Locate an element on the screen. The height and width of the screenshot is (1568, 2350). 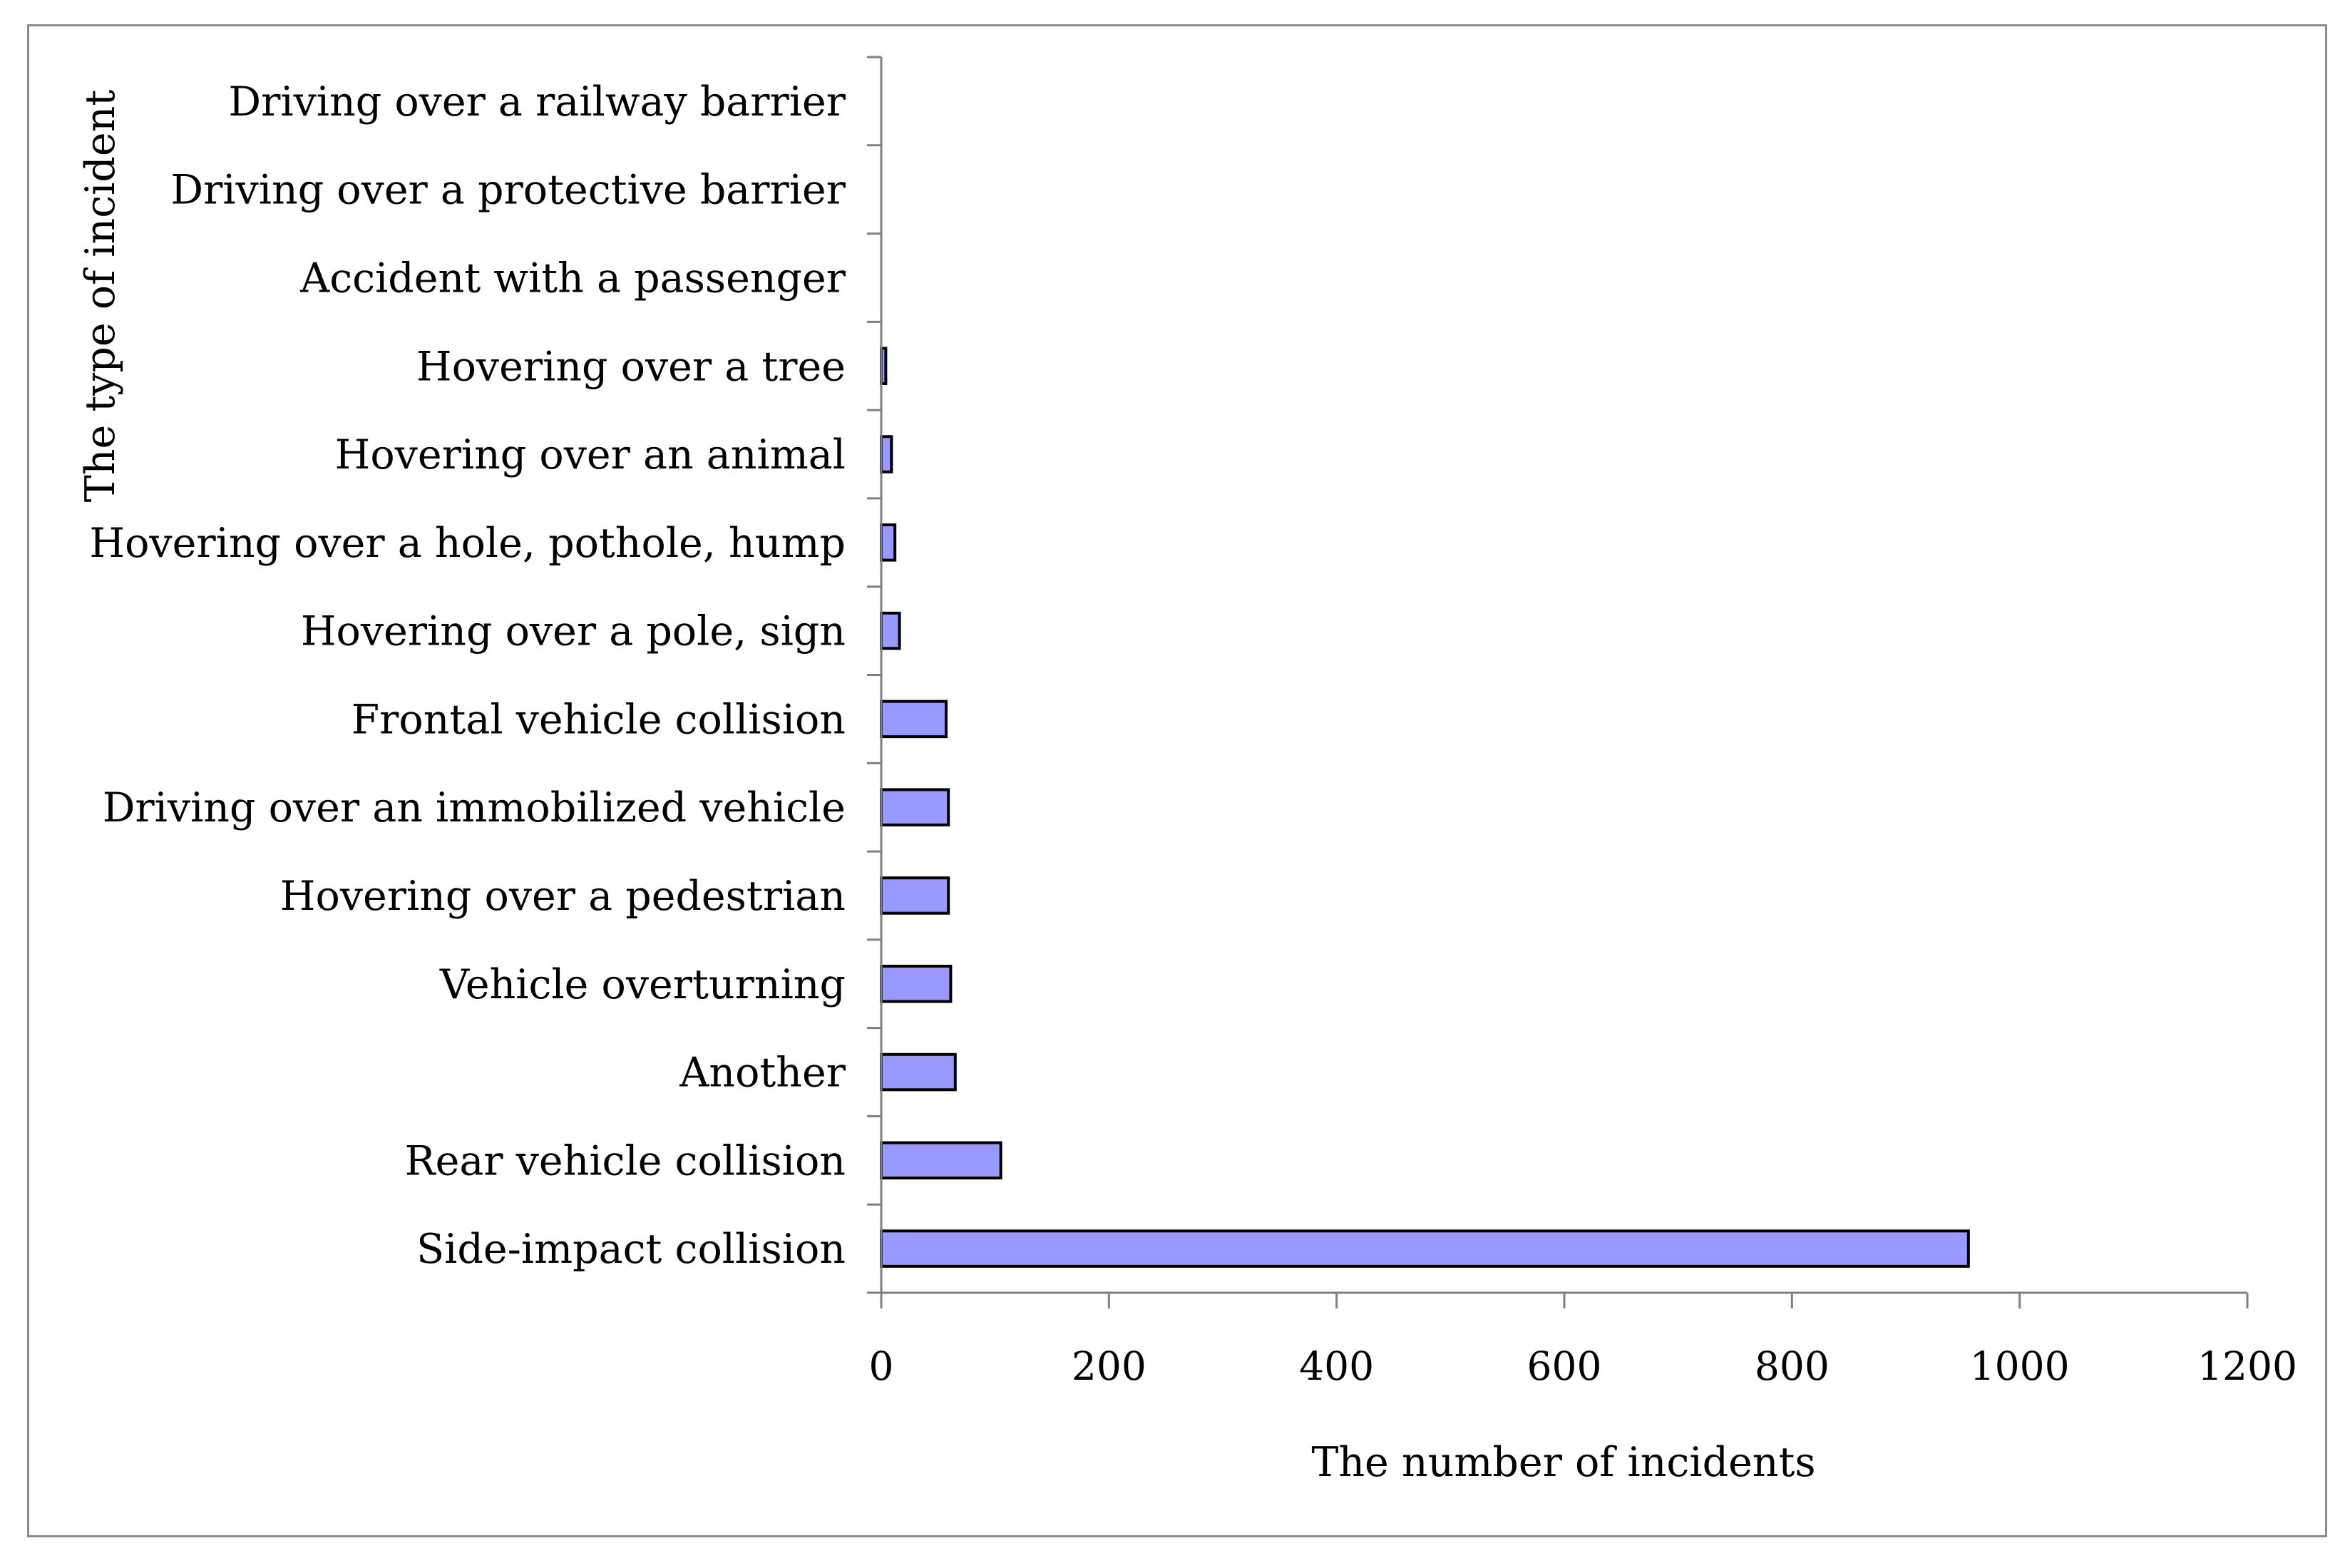
x-tick-label: 600 is located at coordinates (1565, 1366).